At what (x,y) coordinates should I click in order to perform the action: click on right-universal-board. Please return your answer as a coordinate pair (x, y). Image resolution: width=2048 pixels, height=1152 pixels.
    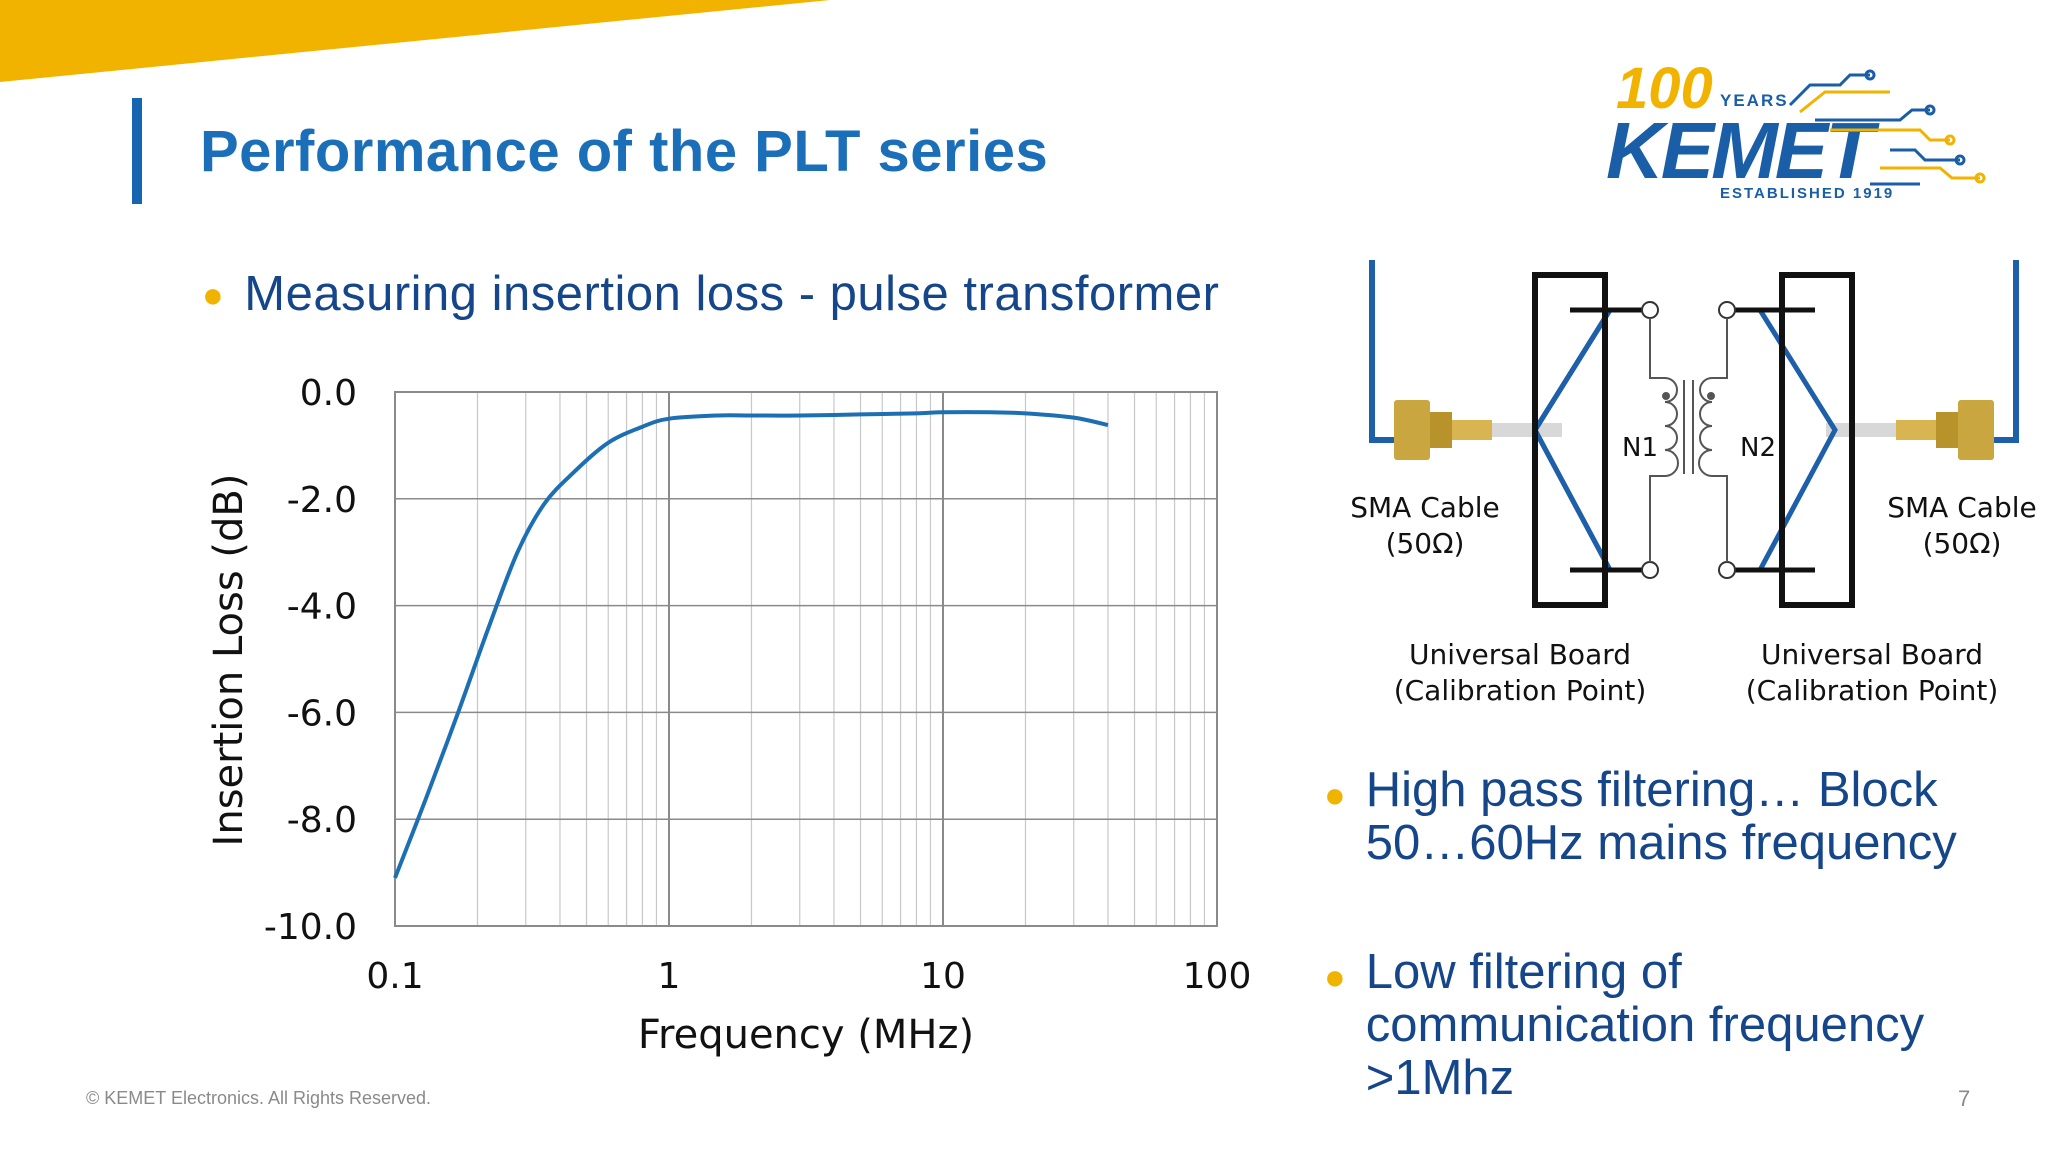
    Looking at the image, I should click on (1817, 440).